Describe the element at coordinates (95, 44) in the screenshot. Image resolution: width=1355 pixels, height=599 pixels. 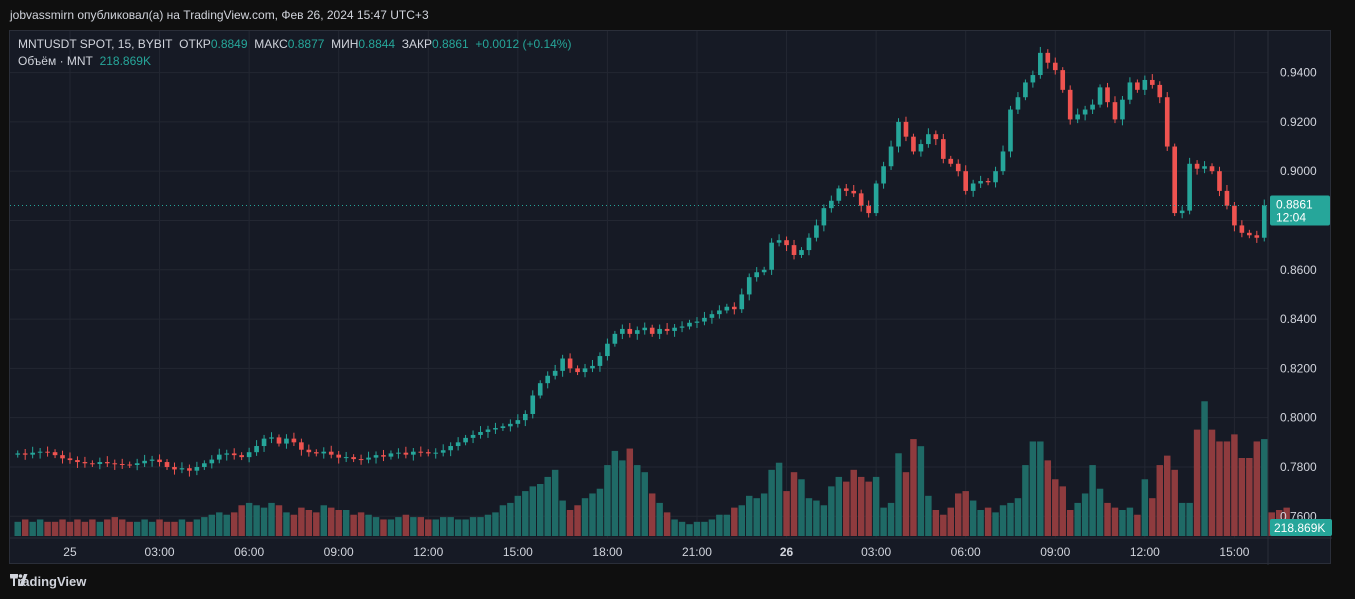
I see `legend-symbol: MNTUSDT SPOT, 15, BYBIT` at that location.